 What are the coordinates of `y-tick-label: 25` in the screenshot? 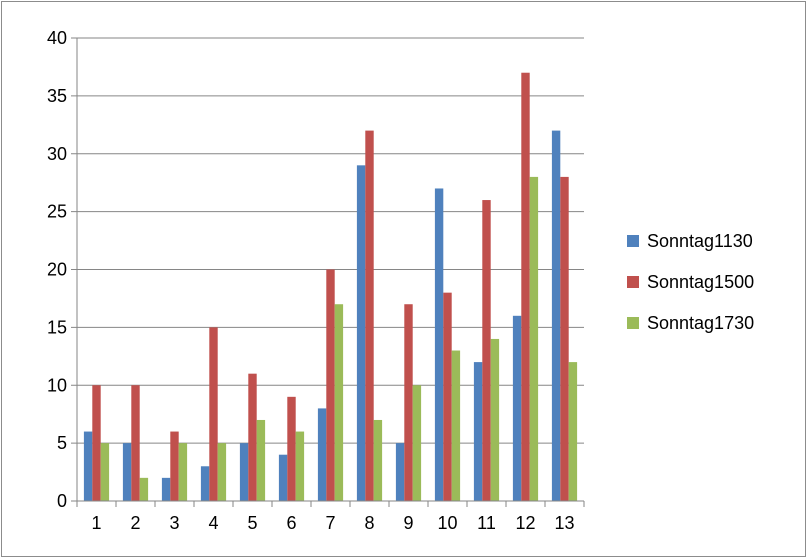 It's located at (57, 212).